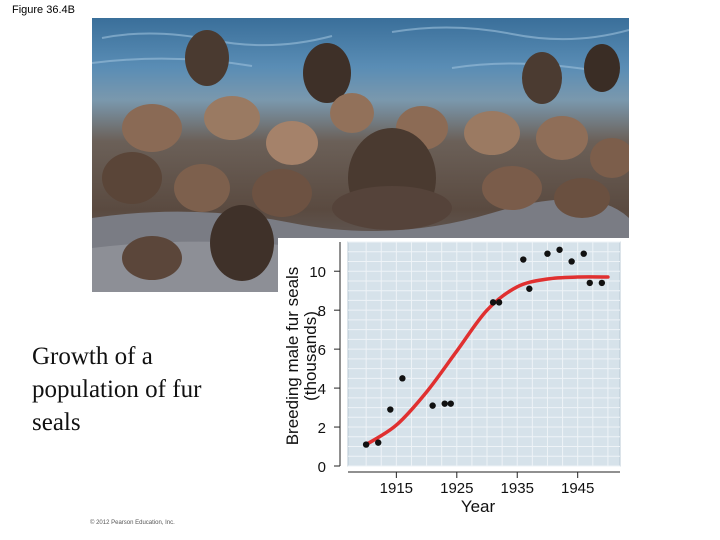 This screenshot has height=540, width=720. What do you see at coordinates (310, 356) in the screenshot?
I see `y-axis-label-line-2: (thousands)` at bounding box center [310, 356].